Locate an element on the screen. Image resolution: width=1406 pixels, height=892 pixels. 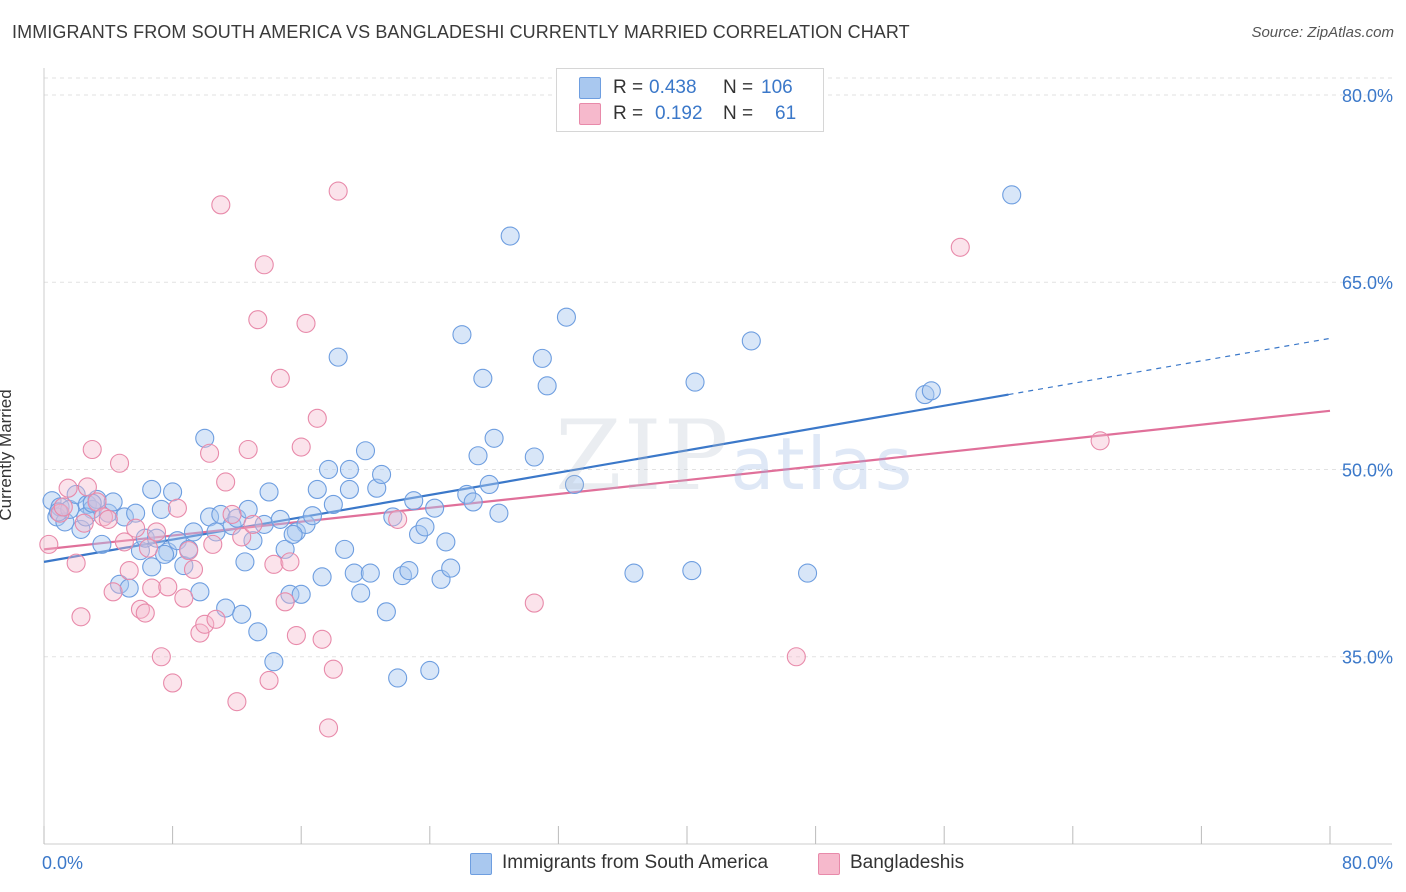
y-axis-label: Currently Married is located at coordinates (7, 455).